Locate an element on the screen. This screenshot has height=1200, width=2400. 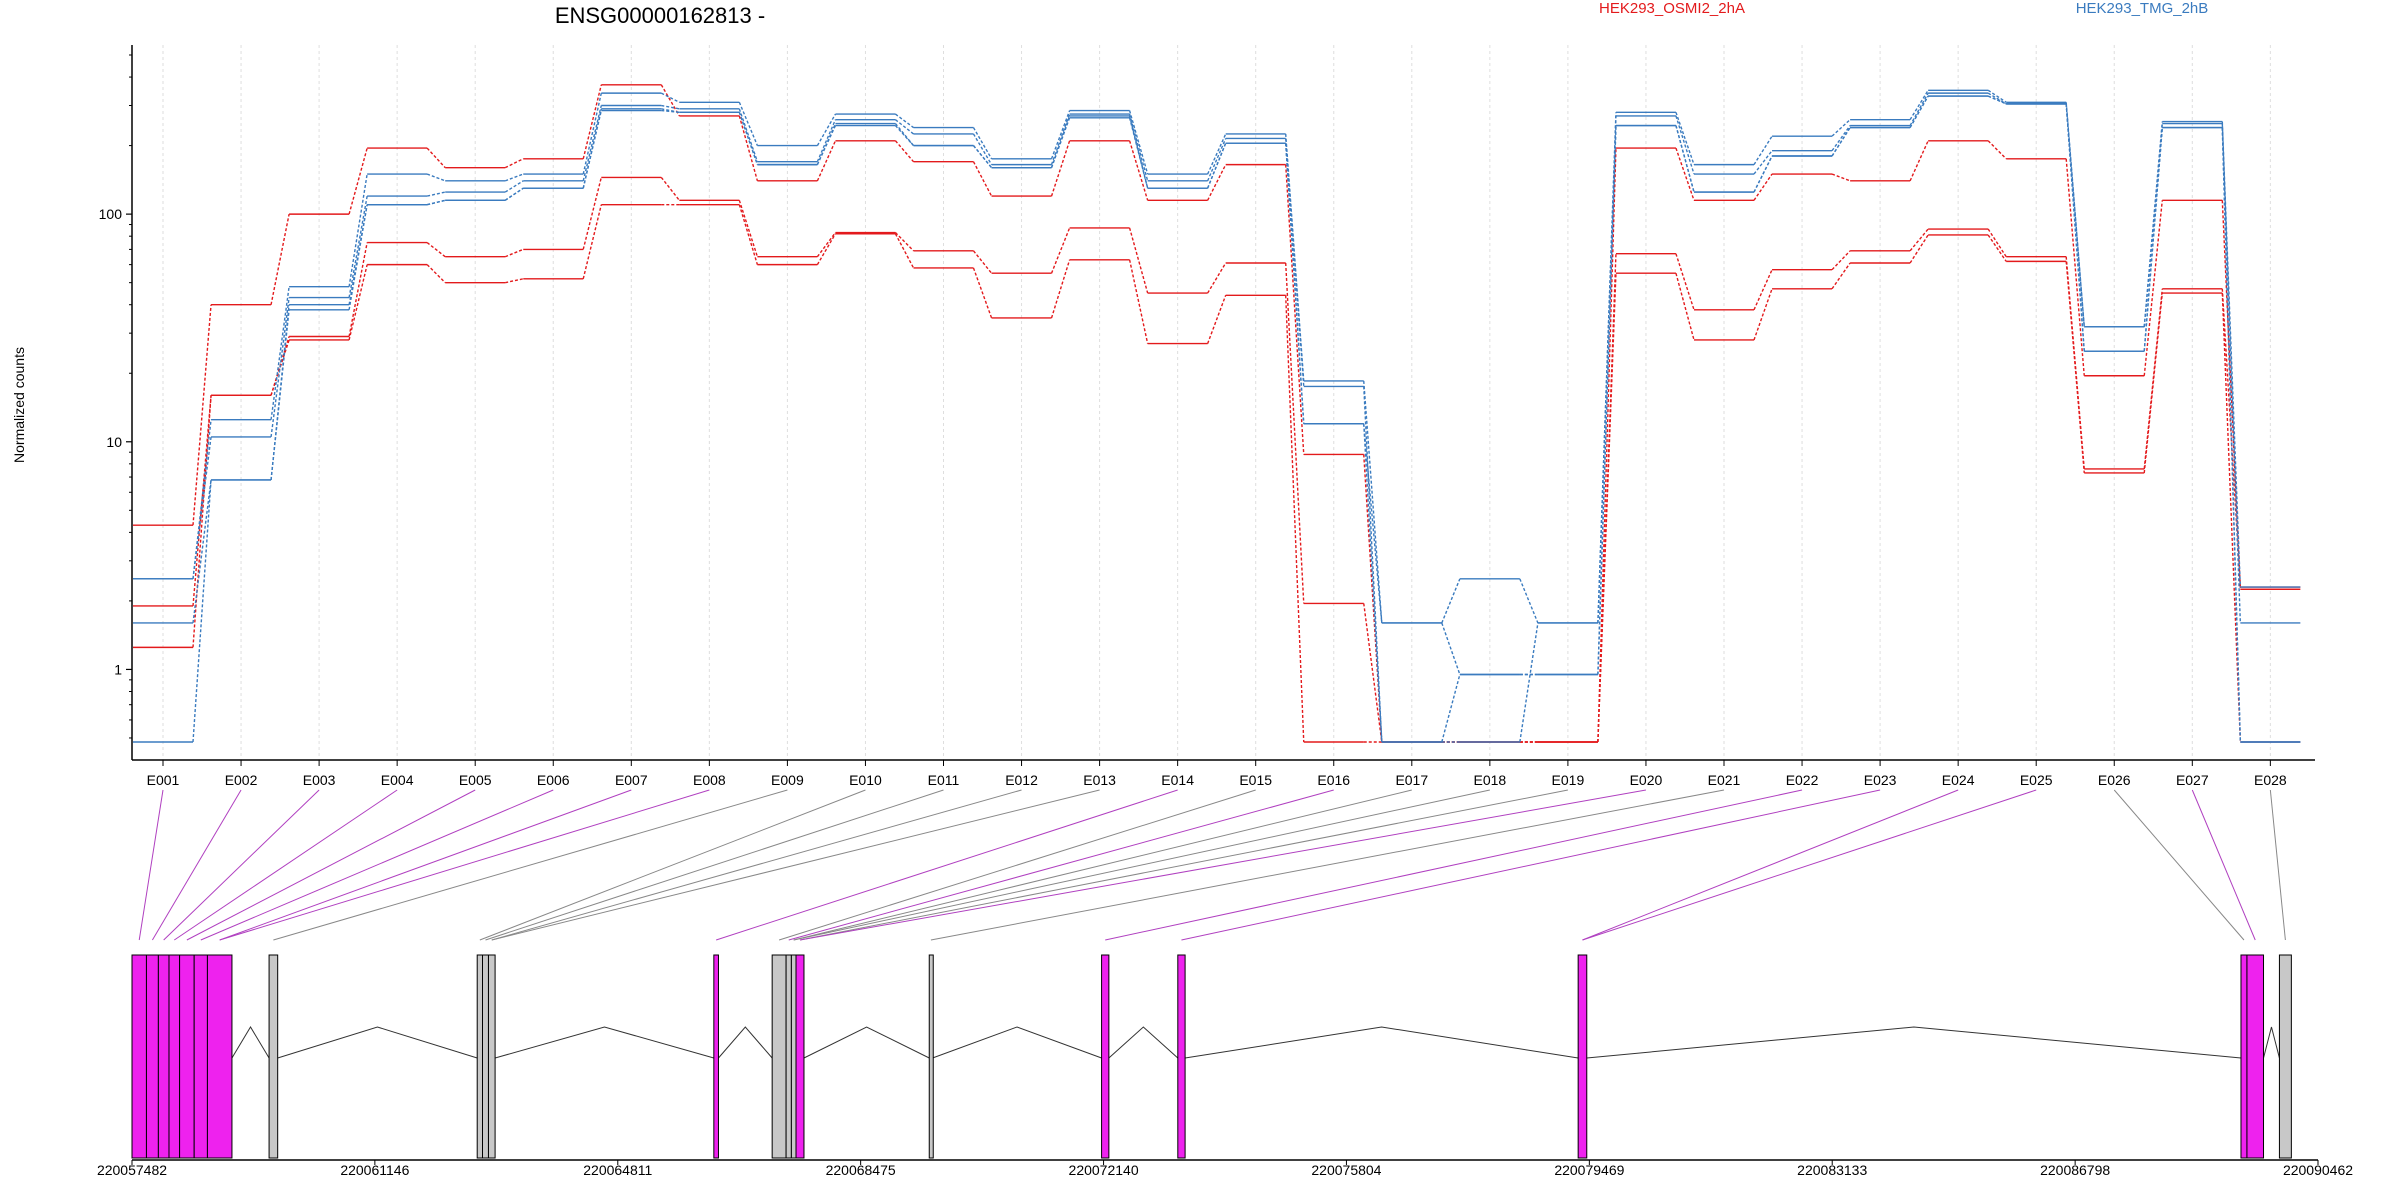
exon-label: E018 is located at coordinates (1489, 780).